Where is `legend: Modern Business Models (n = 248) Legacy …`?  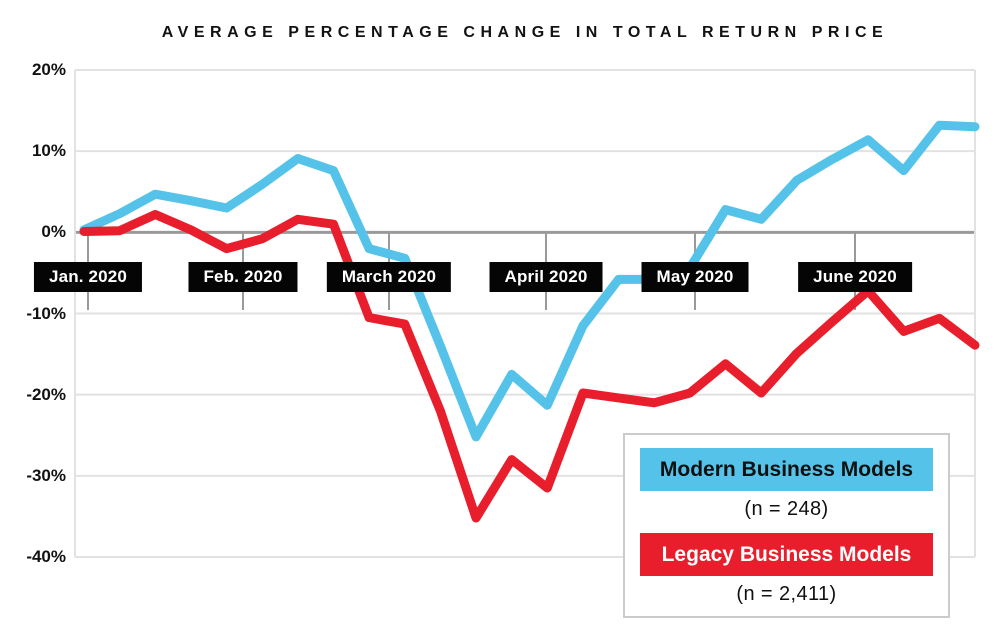
legend: Modern Business Models (n = 248) Legacy … is located at coordinates (786, 525).